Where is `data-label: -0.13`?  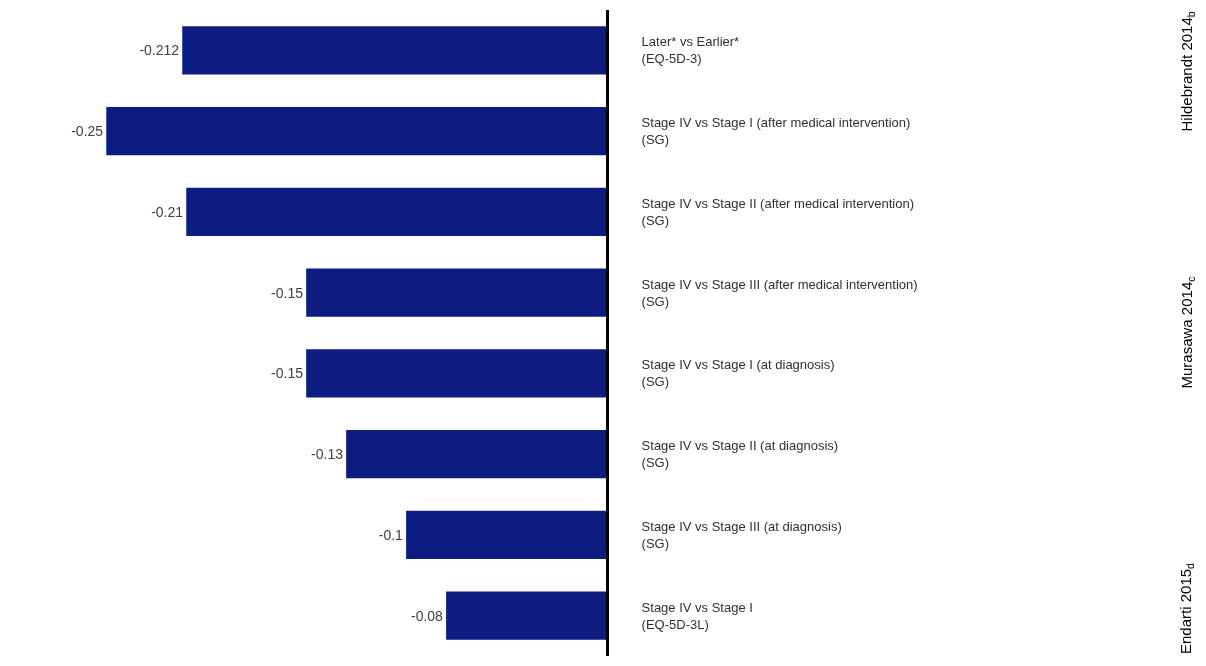
data-label: -0.13 is located at coordinates (327, 454).